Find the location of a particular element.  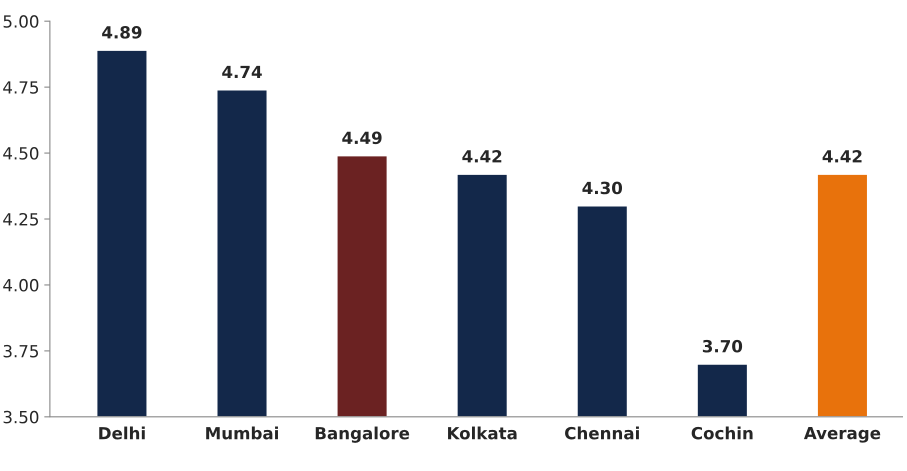

data-label: 4.49 is located at coordinates (362, 138).